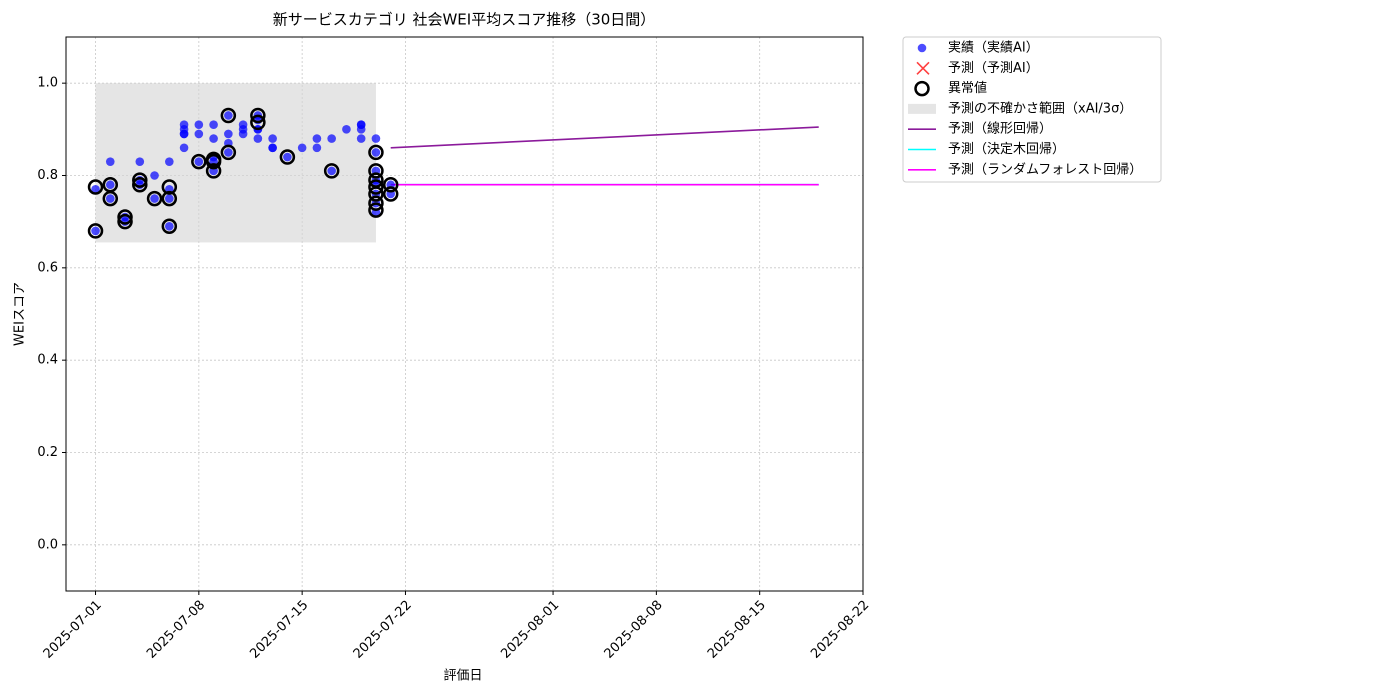 The height and width of the screenshot is (700, 1400). Describe the element at coordinates (47, 267) in the screenshot. I see `y-tick-label: 0.6` at that location.